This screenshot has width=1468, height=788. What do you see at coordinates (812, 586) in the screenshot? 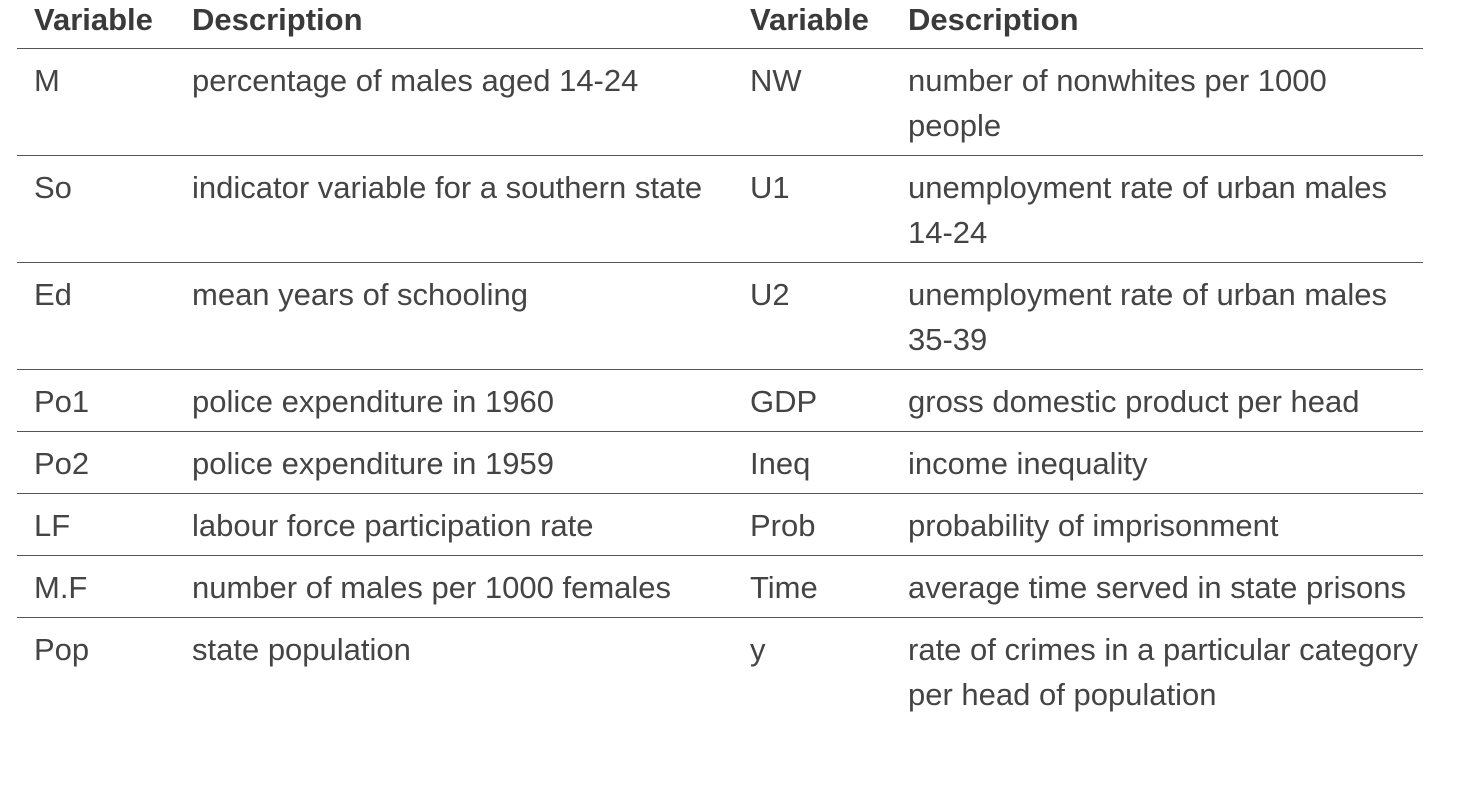
I see `variable-name: Time` at bounding box center [812, 586].